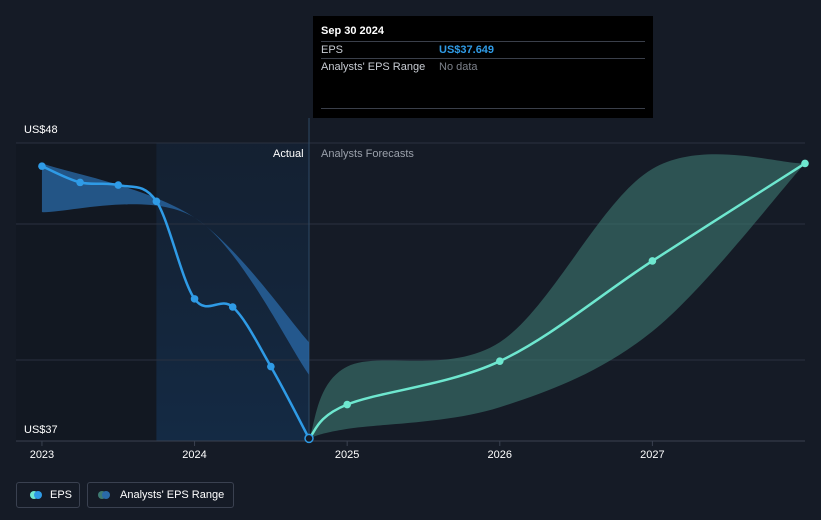 This screenshot has height=520, width=821. What do you see at coordinates (38, 495) in the screenshot?
I see `legend-eps-actual-dot` at bounding box center [38, 495].